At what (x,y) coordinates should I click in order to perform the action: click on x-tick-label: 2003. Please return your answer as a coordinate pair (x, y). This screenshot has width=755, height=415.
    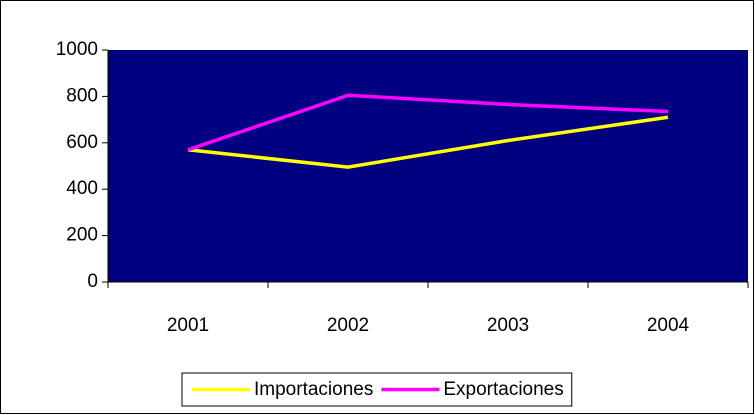
    Looking at the image, I should click on (508, 325).